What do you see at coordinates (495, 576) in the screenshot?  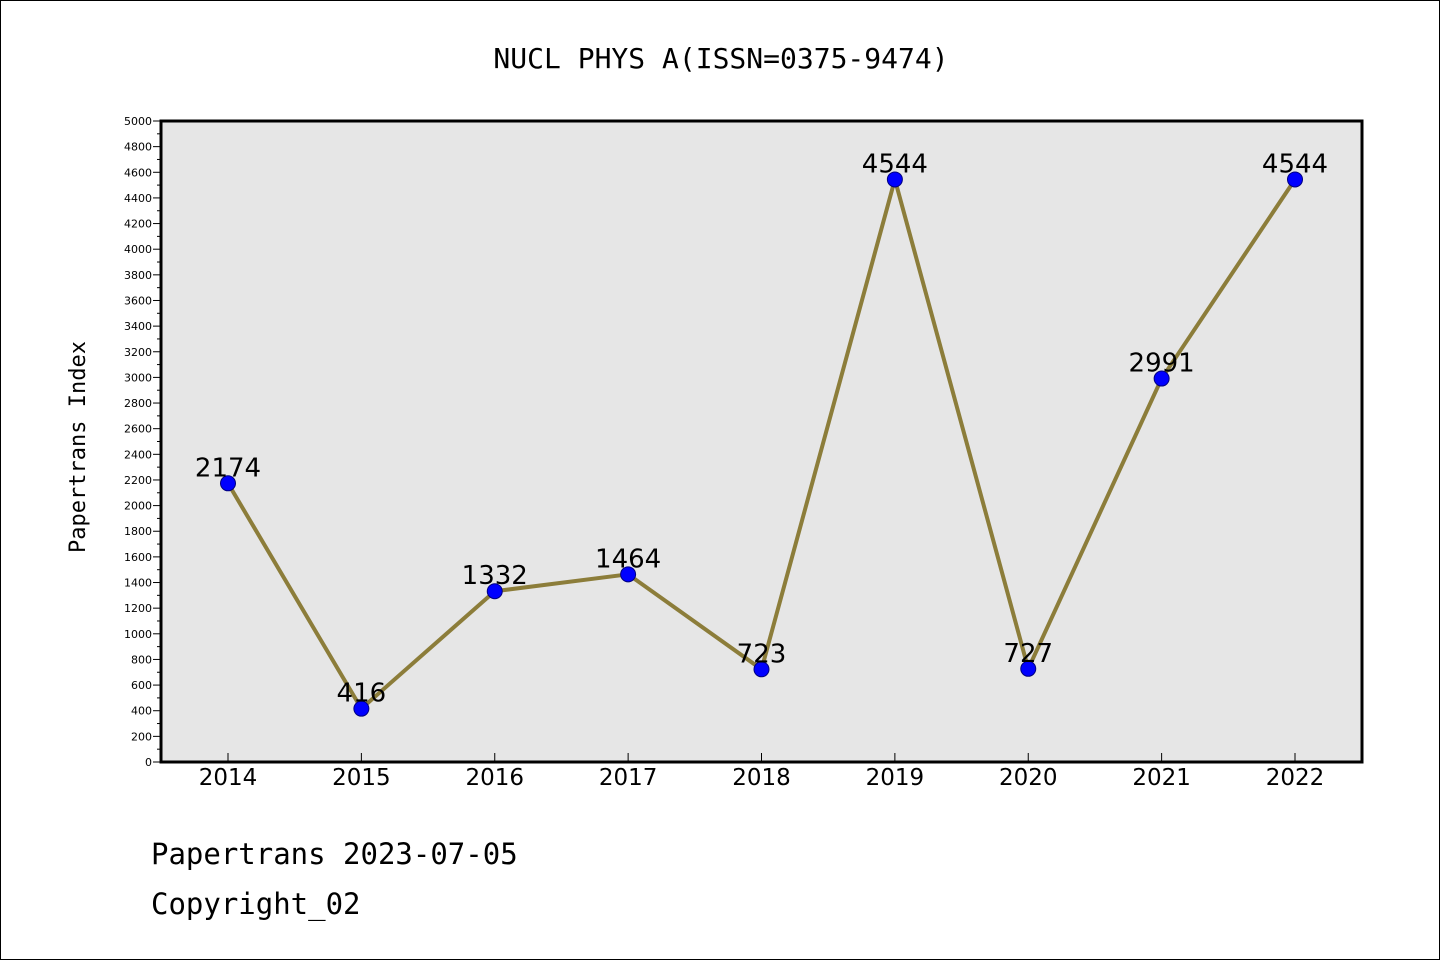 I see `data-label: 1332` at bounding box center [495, 576].